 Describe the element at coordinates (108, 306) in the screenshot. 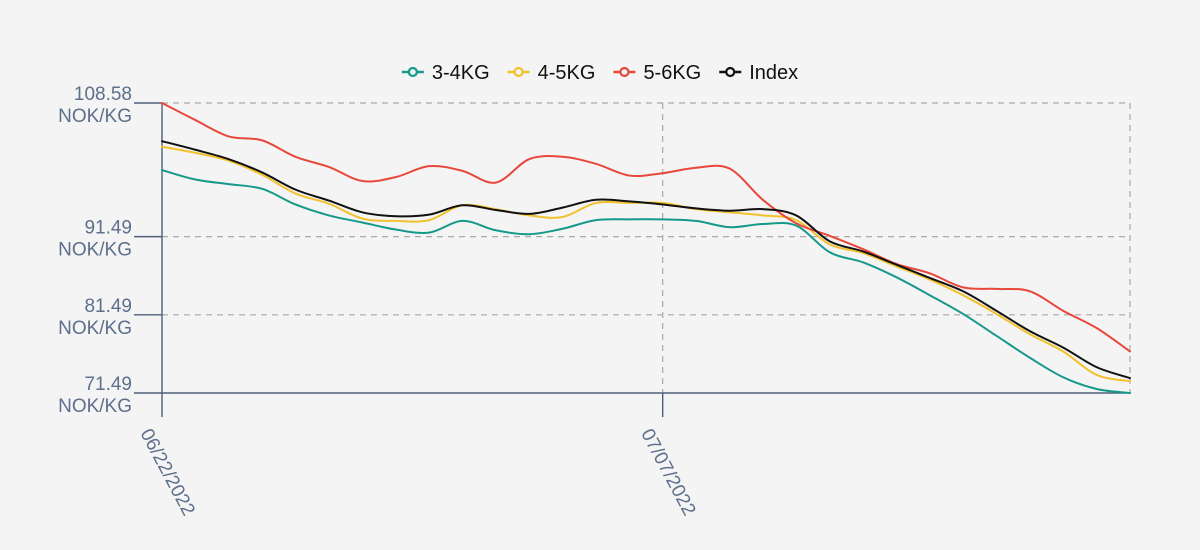

I see `y-tick-value: 81.49` at that location.